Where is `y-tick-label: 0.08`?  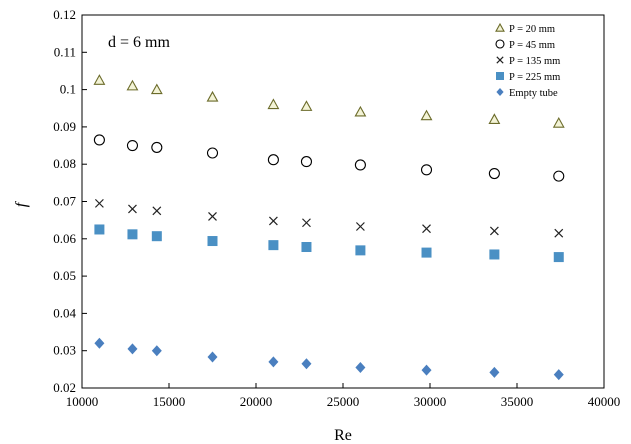
y-tick-label: 0.08 is located at coordinates (64, 163).